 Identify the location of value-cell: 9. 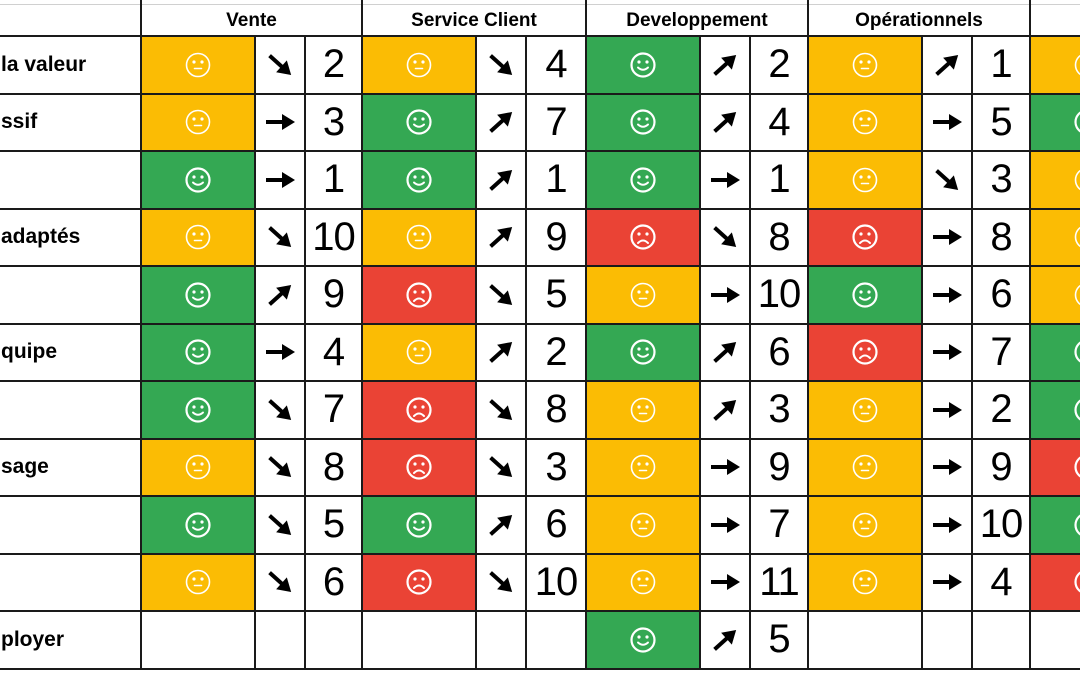
(1001, 466).